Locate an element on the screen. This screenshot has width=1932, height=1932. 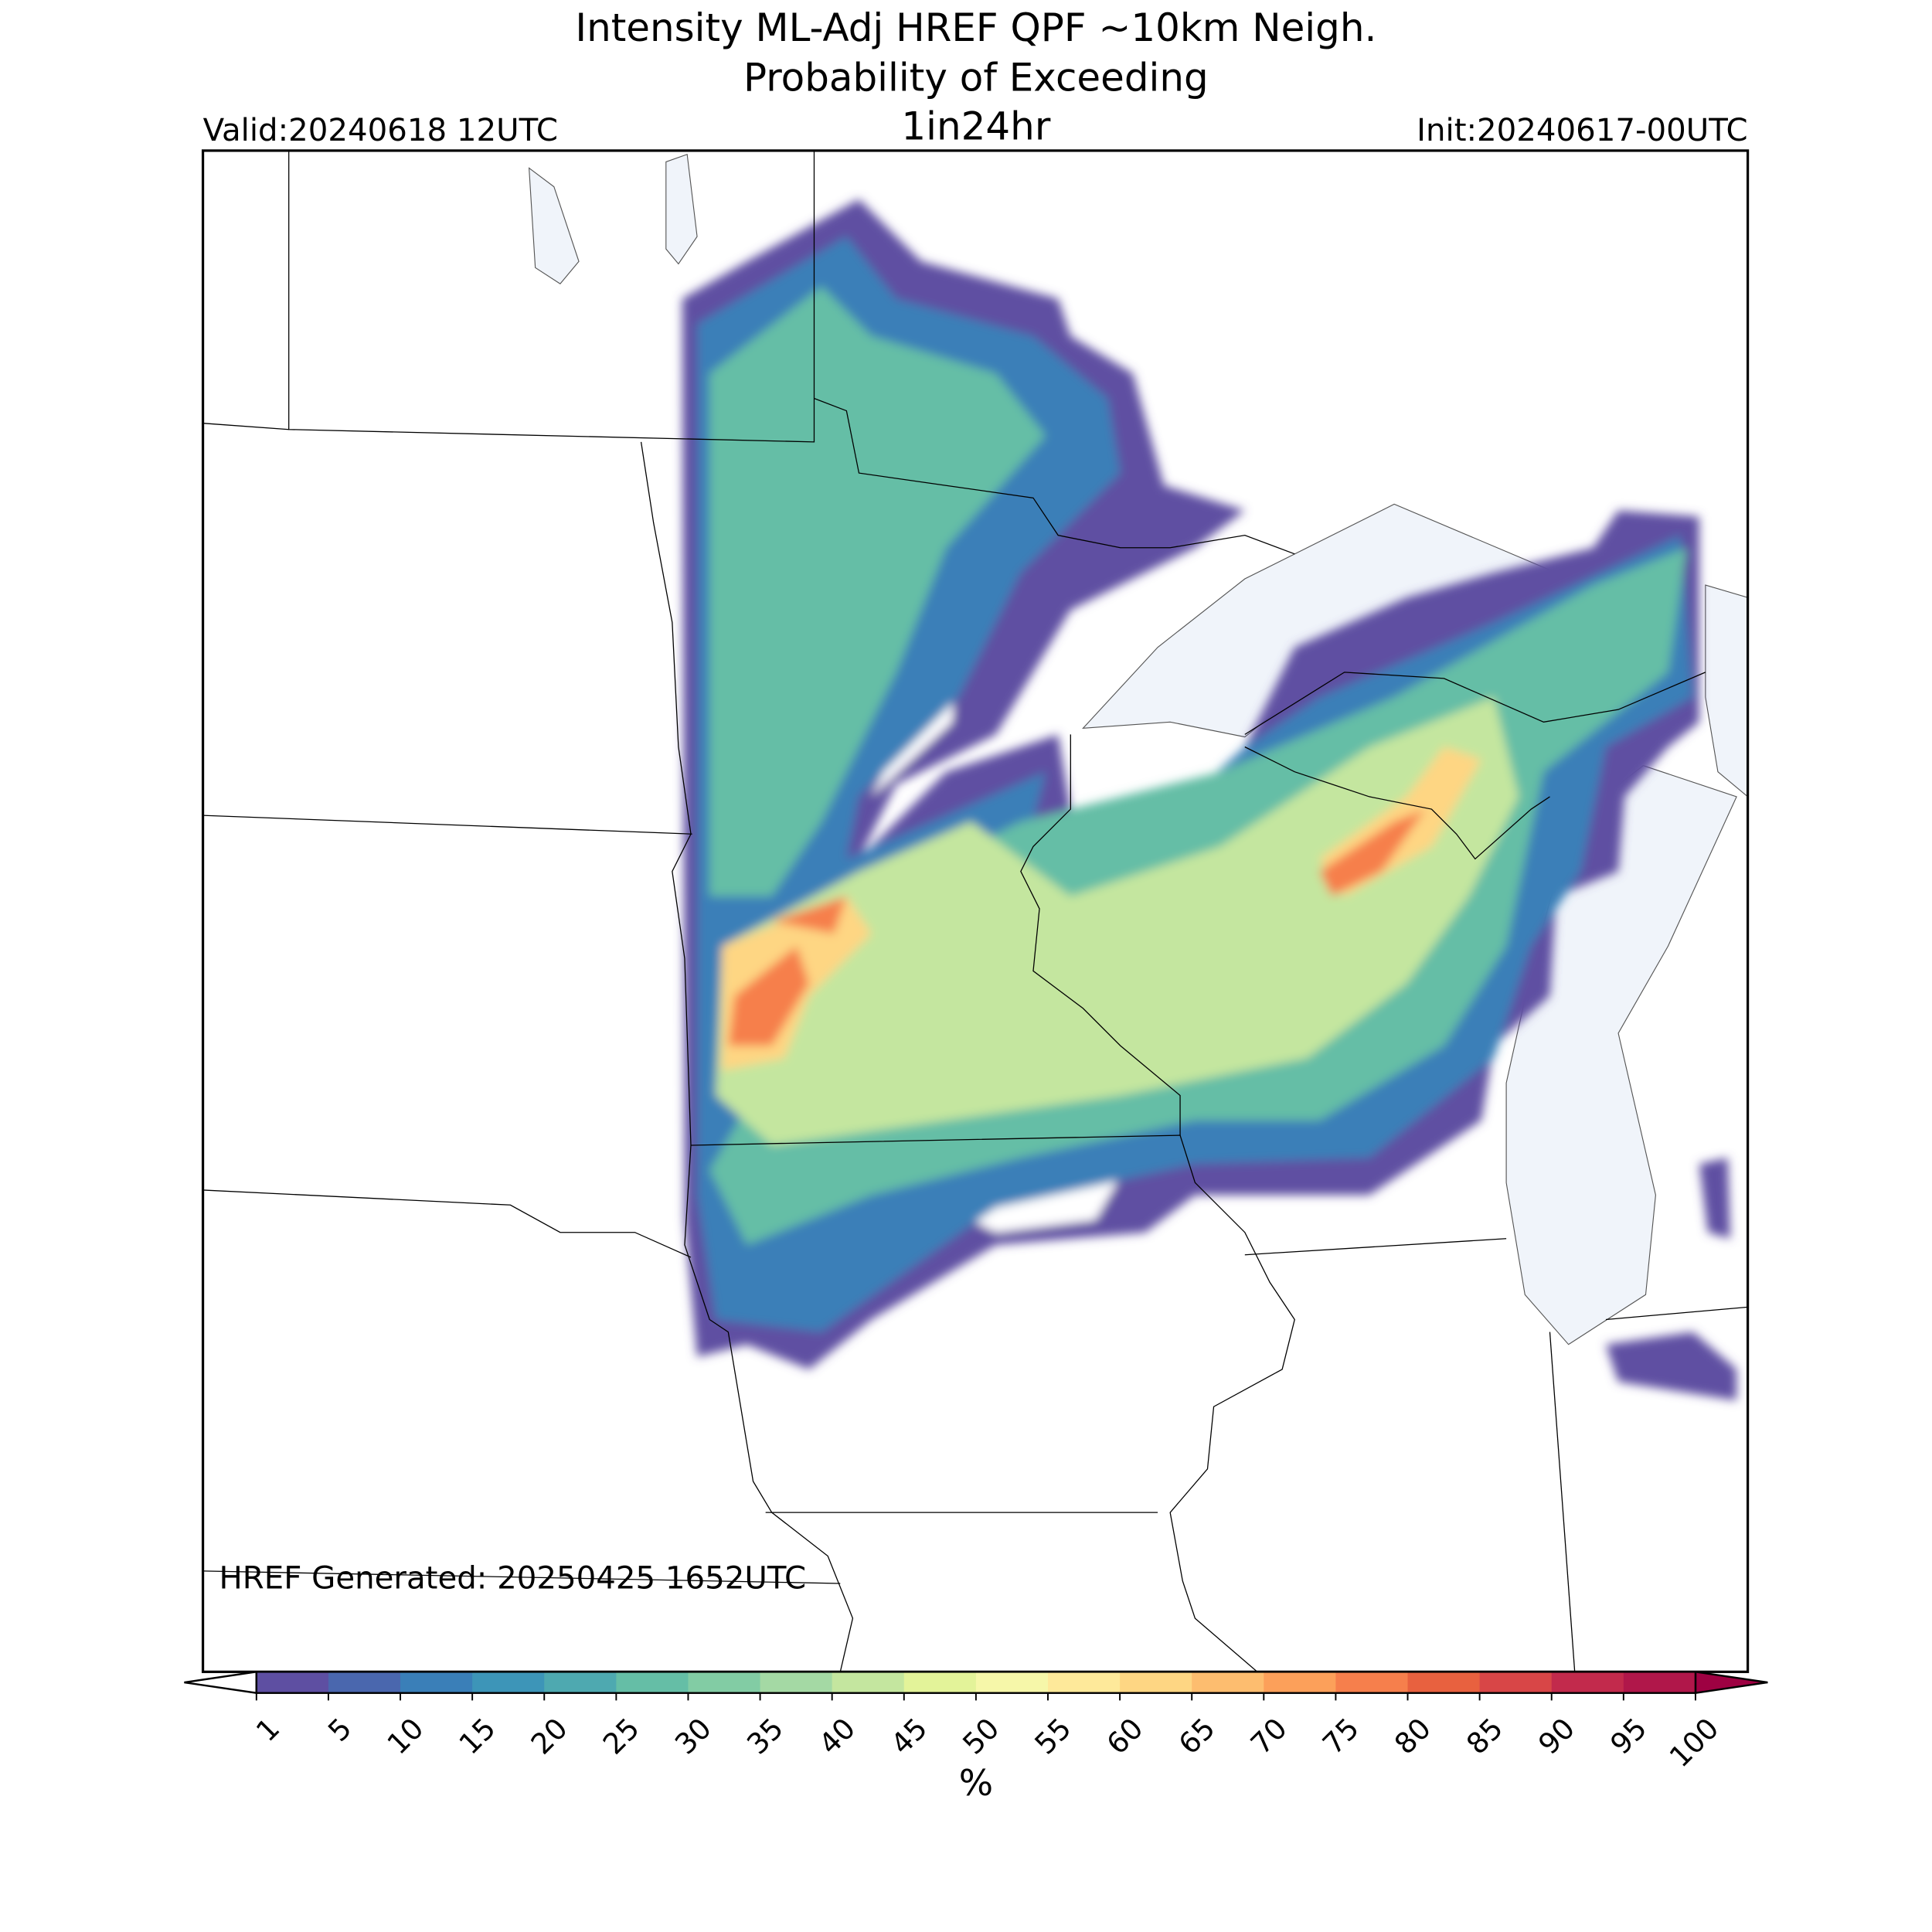
generated-note: HREF Generated: 20250425 1652UTC is located at coordinates (513, 1578).